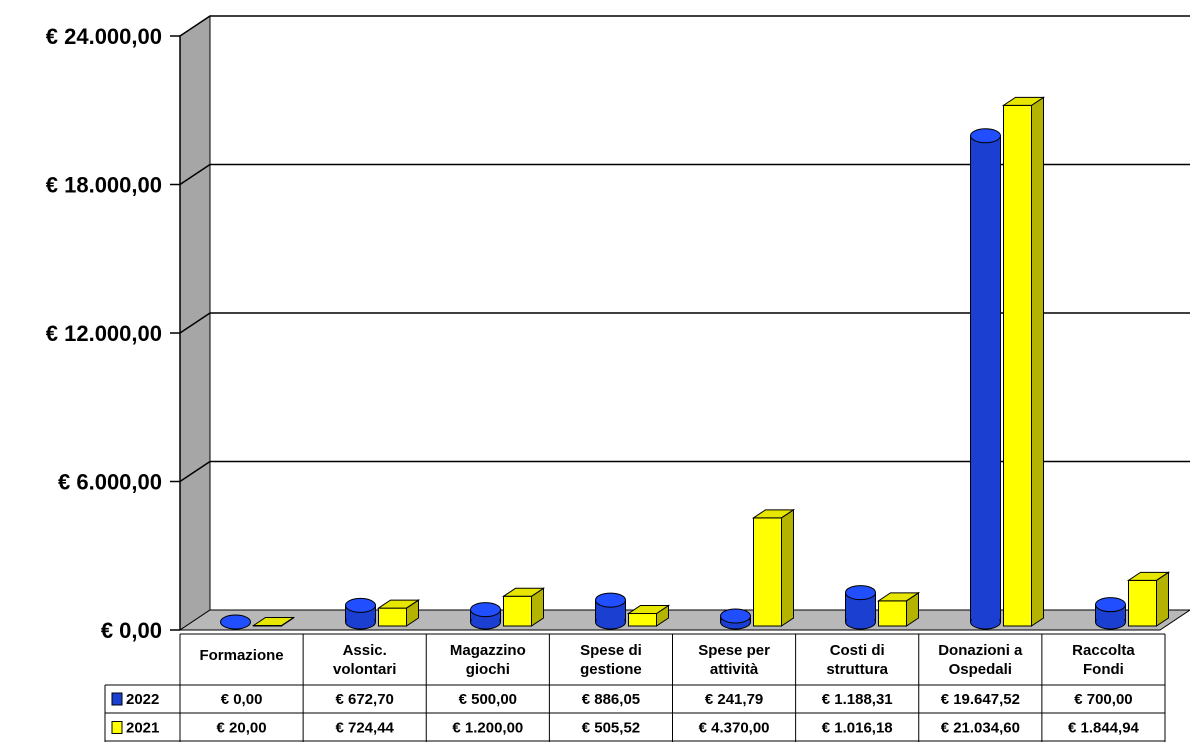  Describe the element at coordinates (131, 630) in the screenshot. I see `y-tick-label: € 0,00` at that location.